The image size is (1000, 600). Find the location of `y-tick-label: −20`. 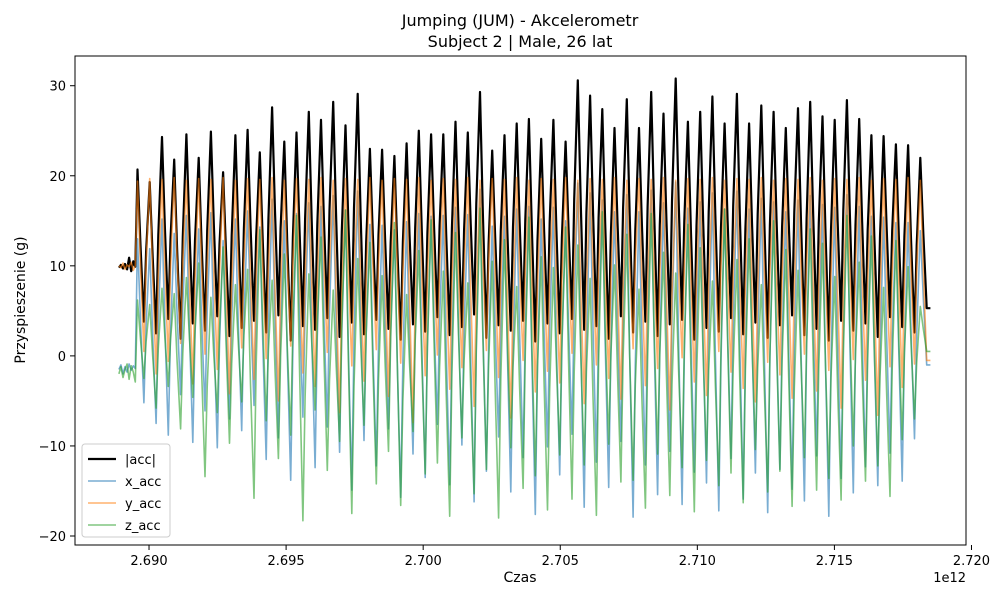

y-tick-label: −20 is located at coordinates (52, 537).